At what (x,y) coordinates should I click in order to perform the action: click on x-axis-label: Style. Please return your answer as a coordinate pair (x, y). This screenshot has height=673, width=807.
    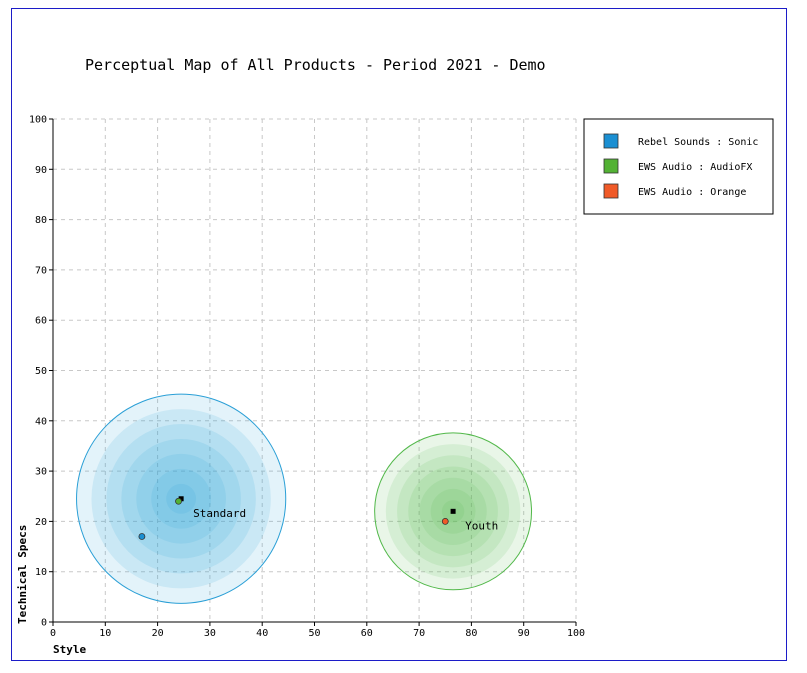
    Looking at the image, I should click on (69, 649).